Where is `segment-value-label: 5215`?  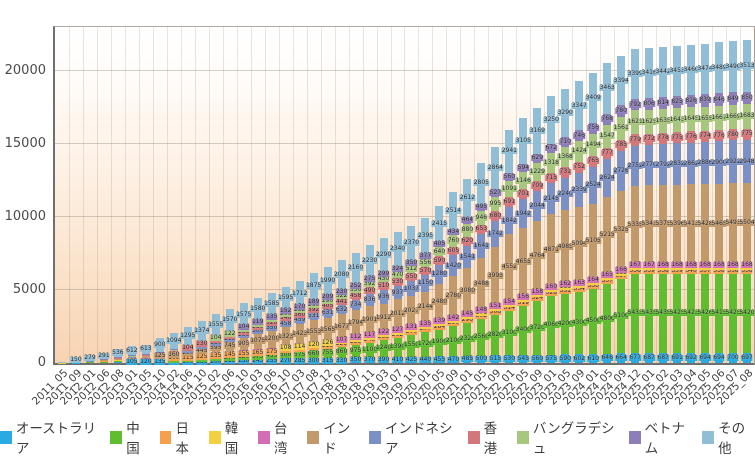
segment-value-label: 5215 is located at coordinates (607, 235).